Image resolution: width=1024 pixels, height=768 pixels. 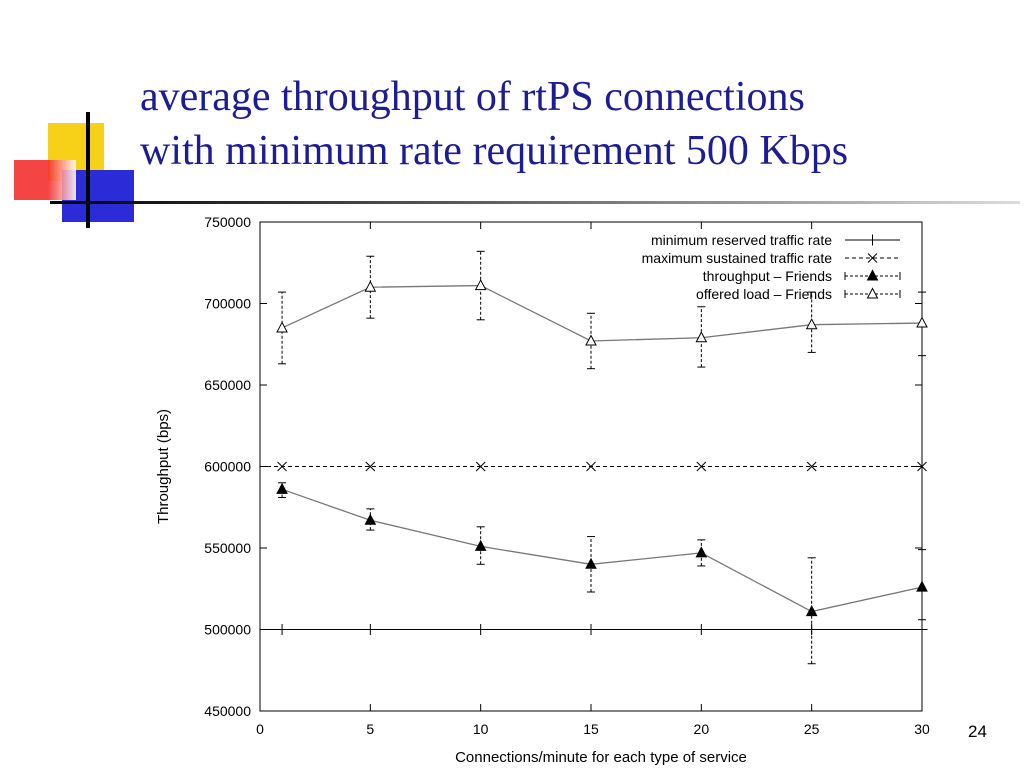 What do you see at coordinates (535, 202) in the screenshot?
I see `decor-horizontal-rule` at bounding box center [535, 202].